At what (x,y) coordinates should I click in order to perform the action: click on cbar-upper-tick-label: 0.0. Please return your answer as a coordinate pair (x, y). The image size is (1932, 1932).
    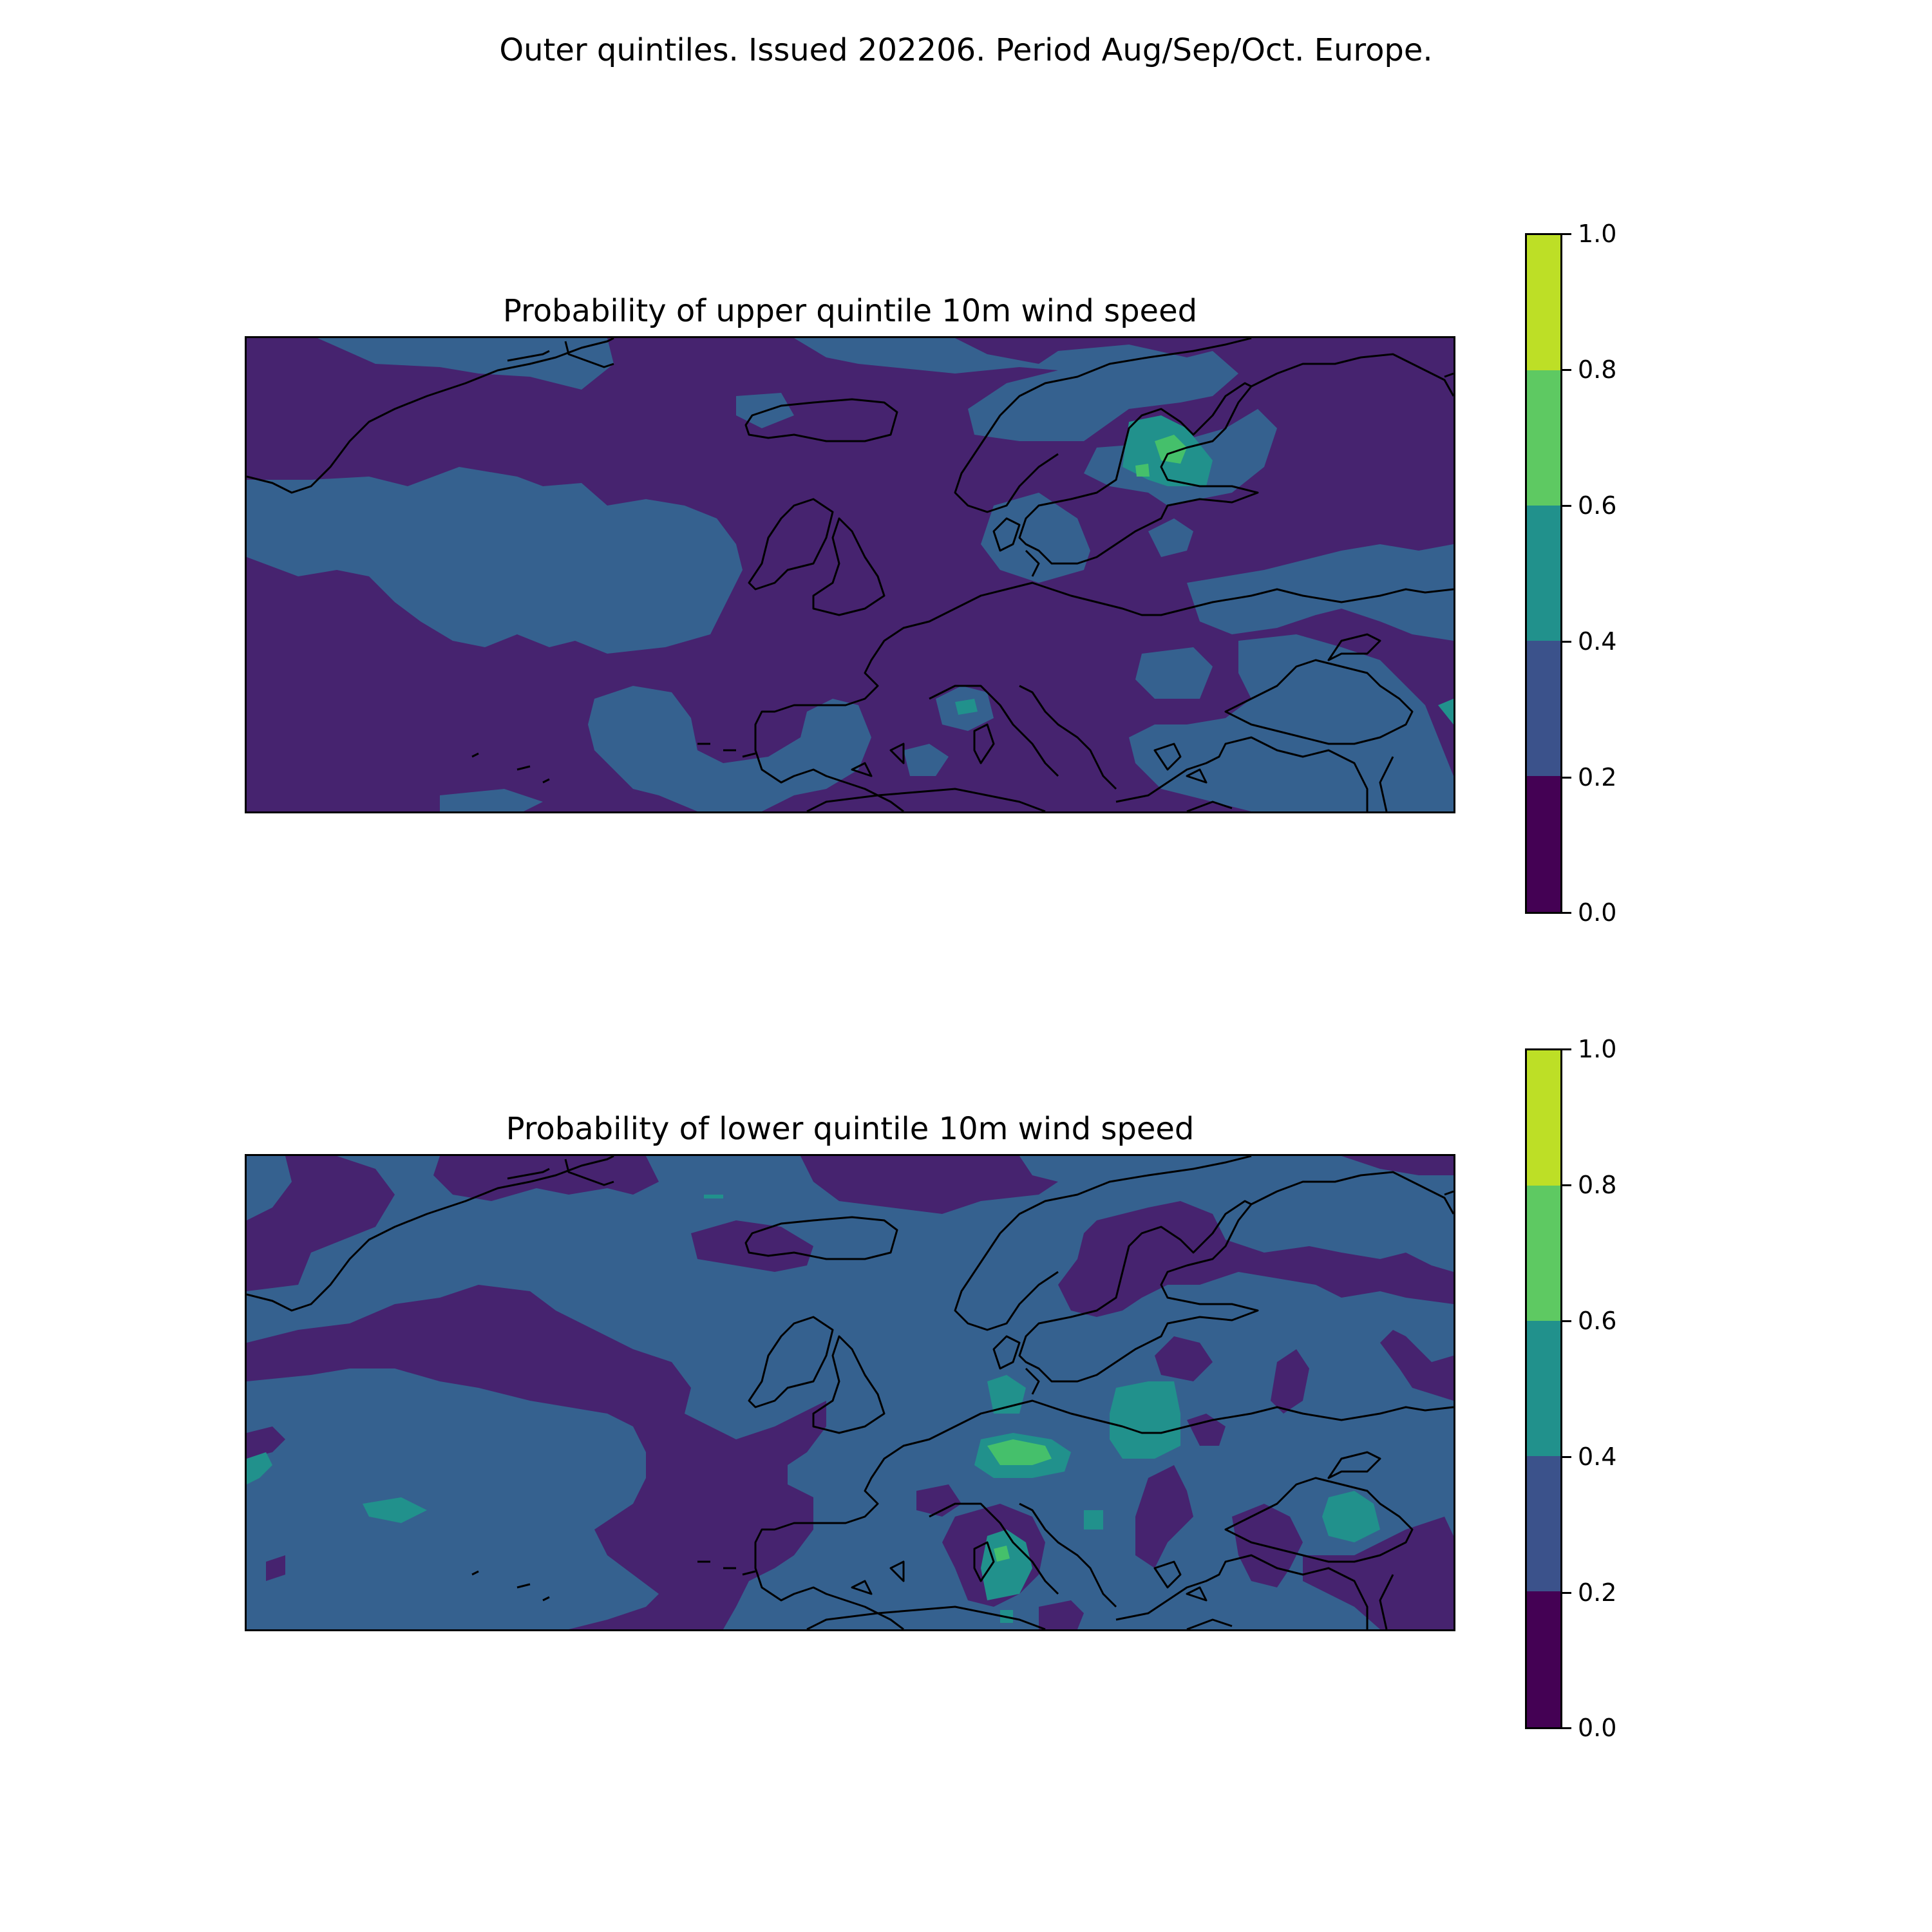
    Looking at the image, I should click on (1597, 912).